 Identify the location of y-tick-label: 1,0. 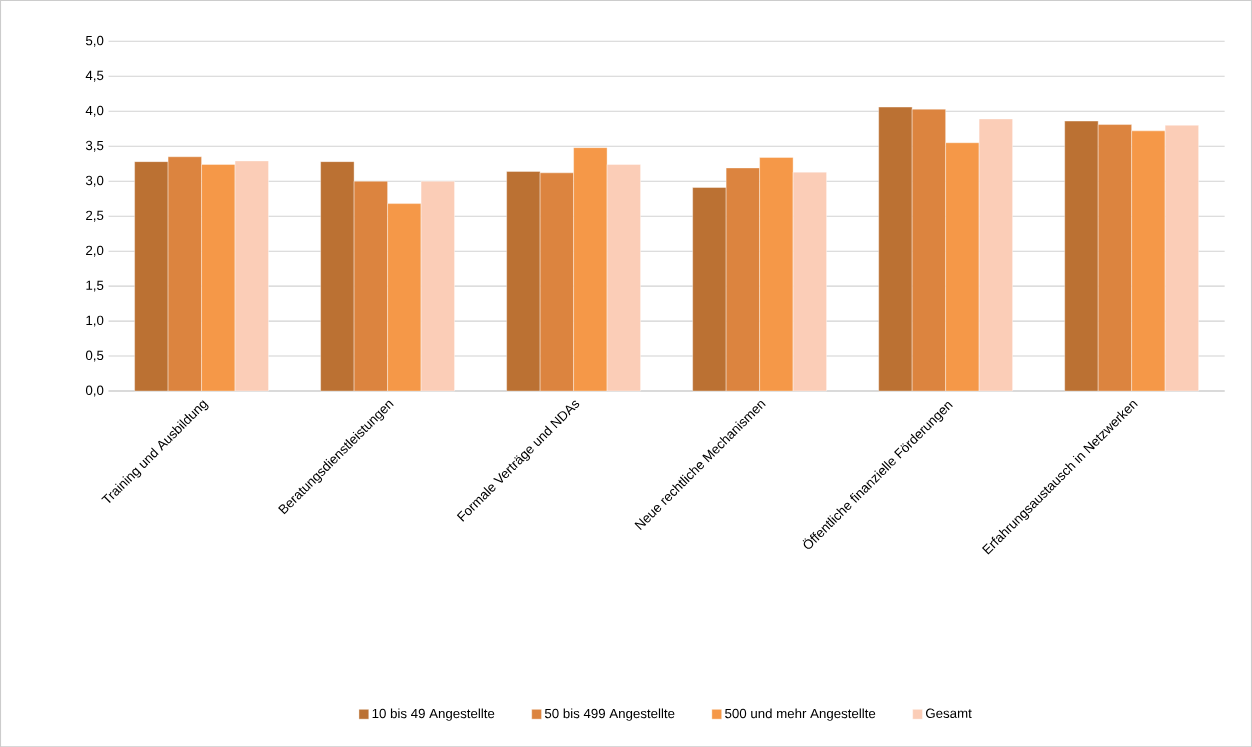
(95, 321).